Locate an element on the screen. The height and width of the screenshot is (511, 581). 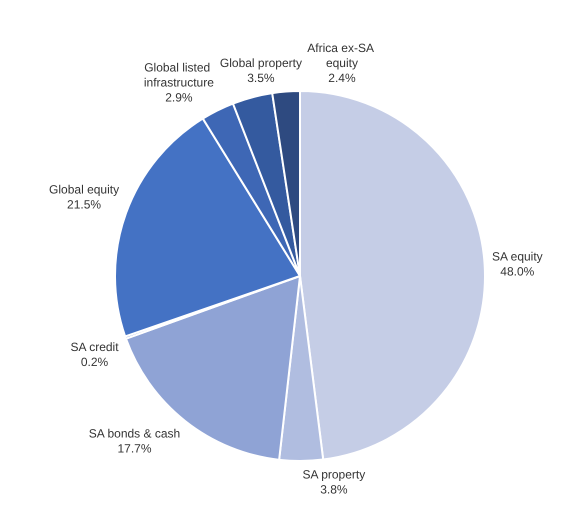
slice-label: SA property is located at coordinates (334, 474).